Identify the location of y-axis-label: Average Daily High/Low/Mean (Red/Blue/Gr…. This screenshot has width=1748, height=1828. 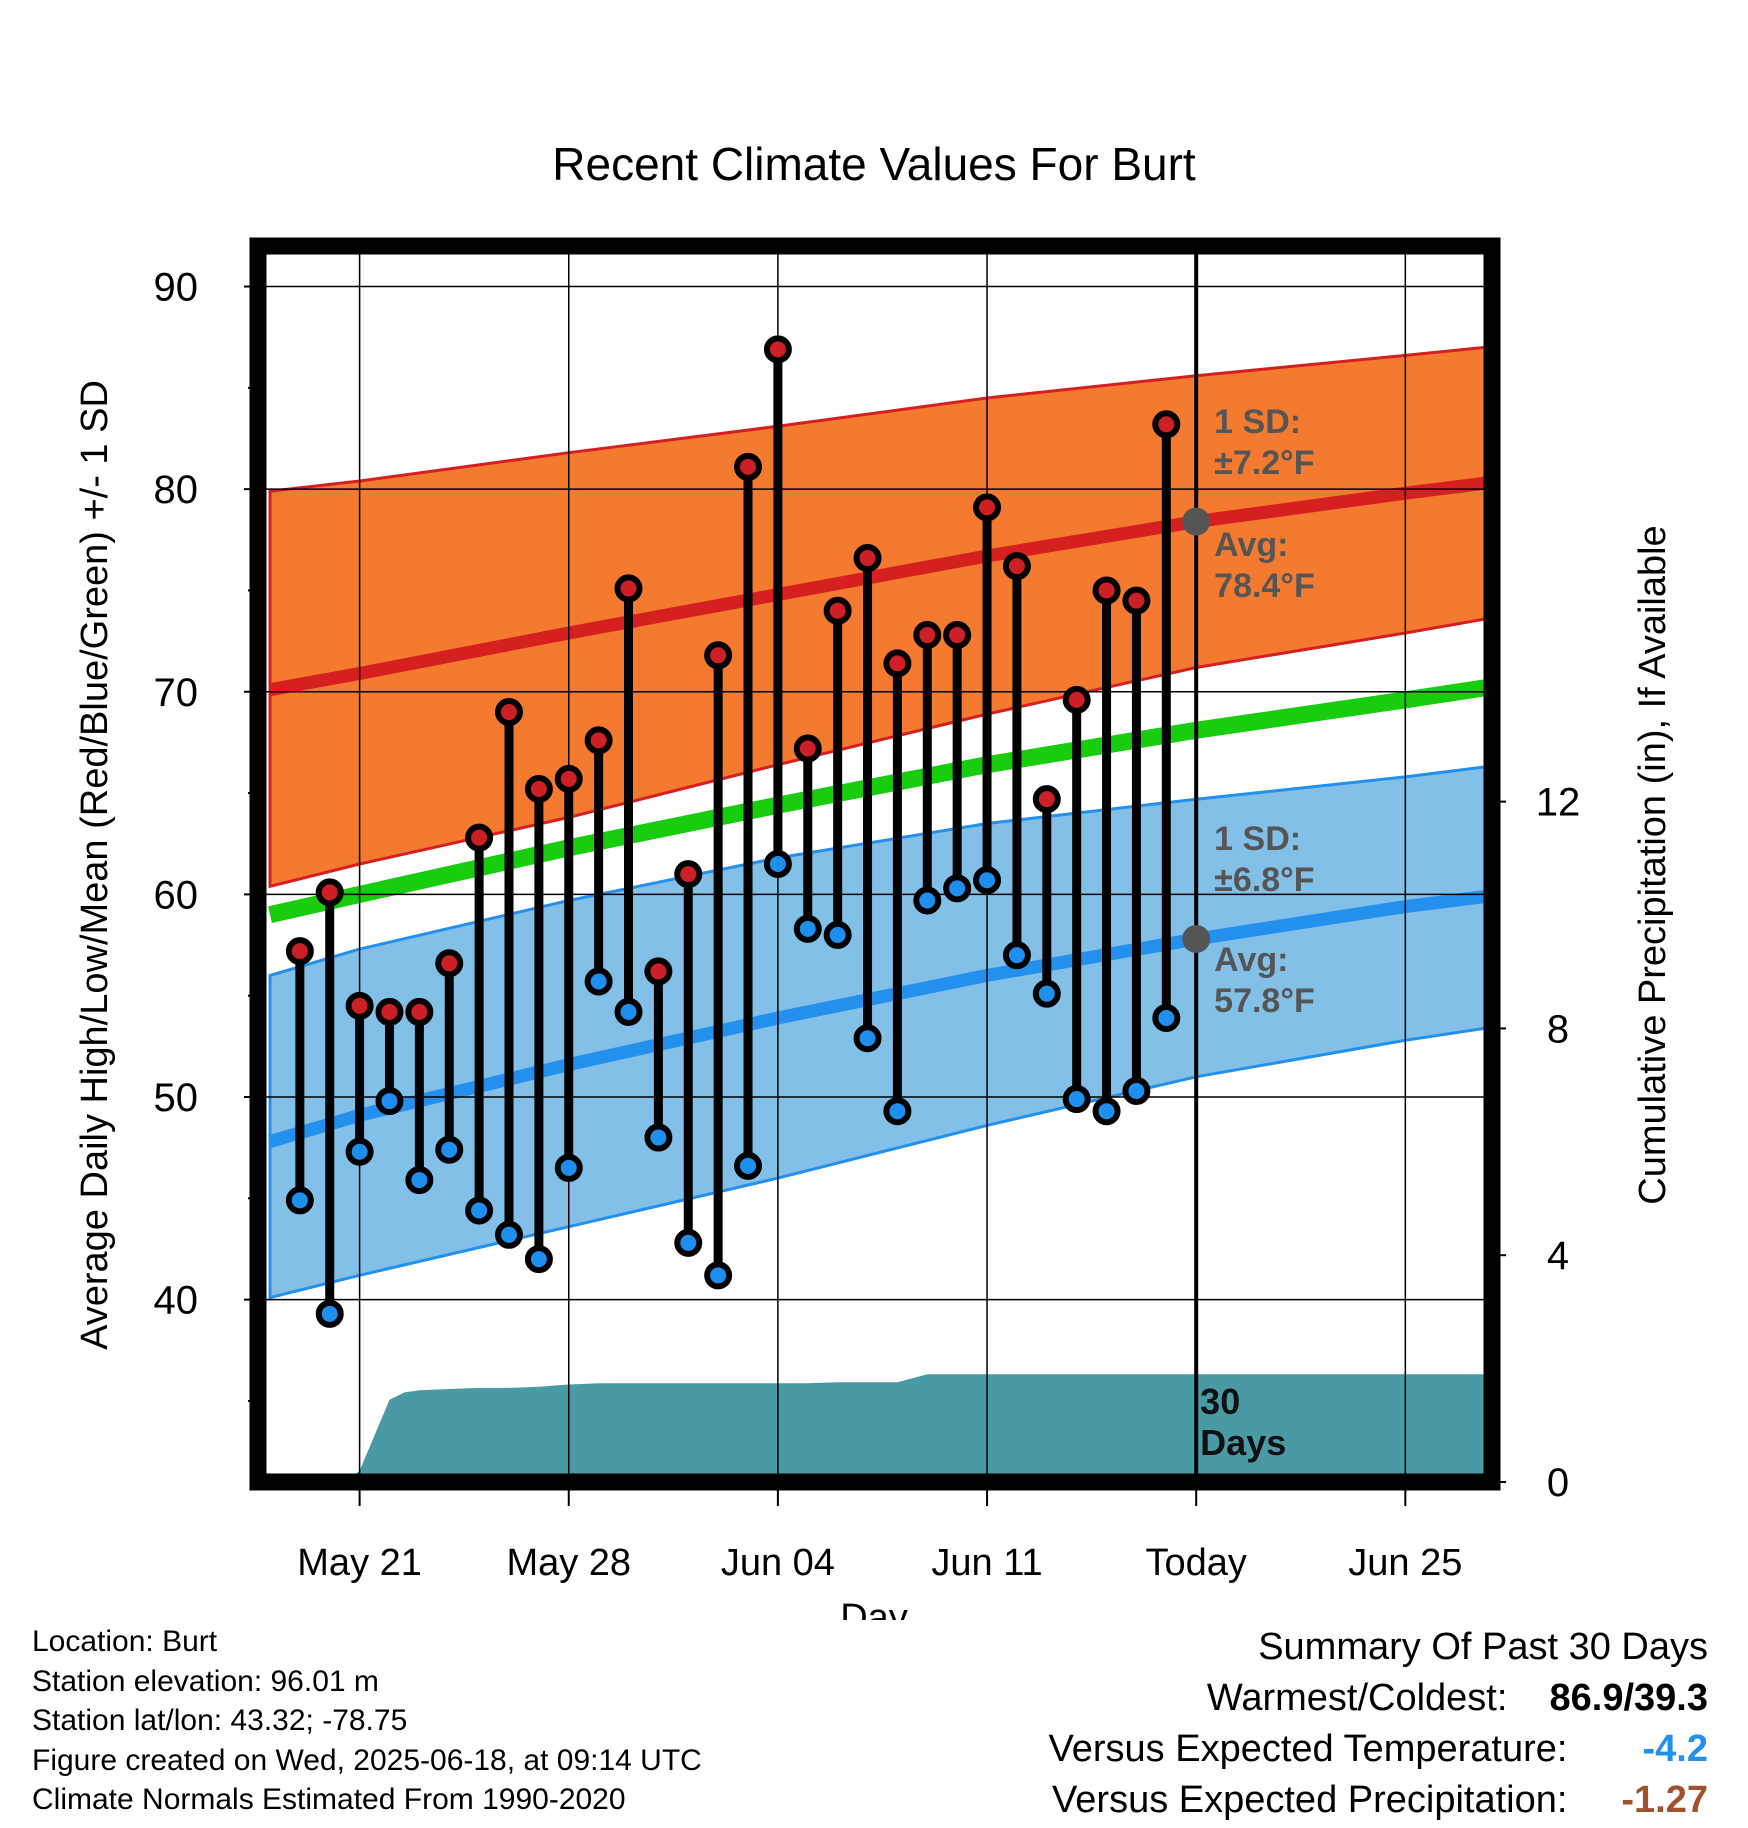
(95, 865).